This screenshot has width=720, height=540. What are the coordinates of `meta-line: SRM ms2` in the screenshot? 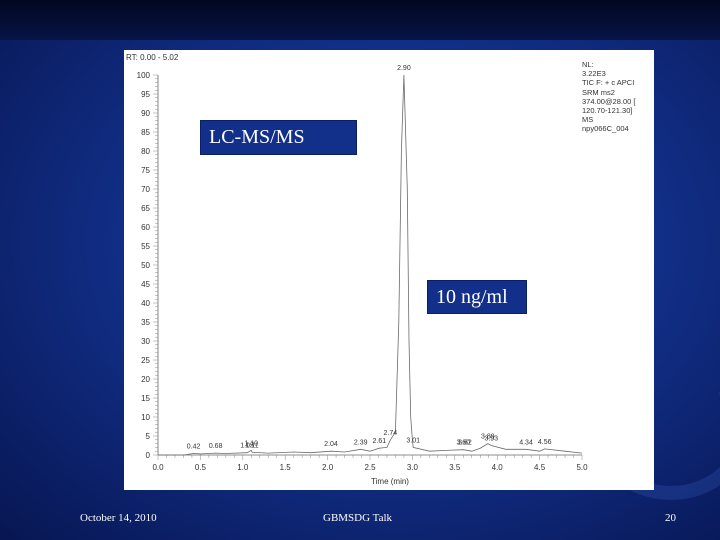 It's located at (598, 92).